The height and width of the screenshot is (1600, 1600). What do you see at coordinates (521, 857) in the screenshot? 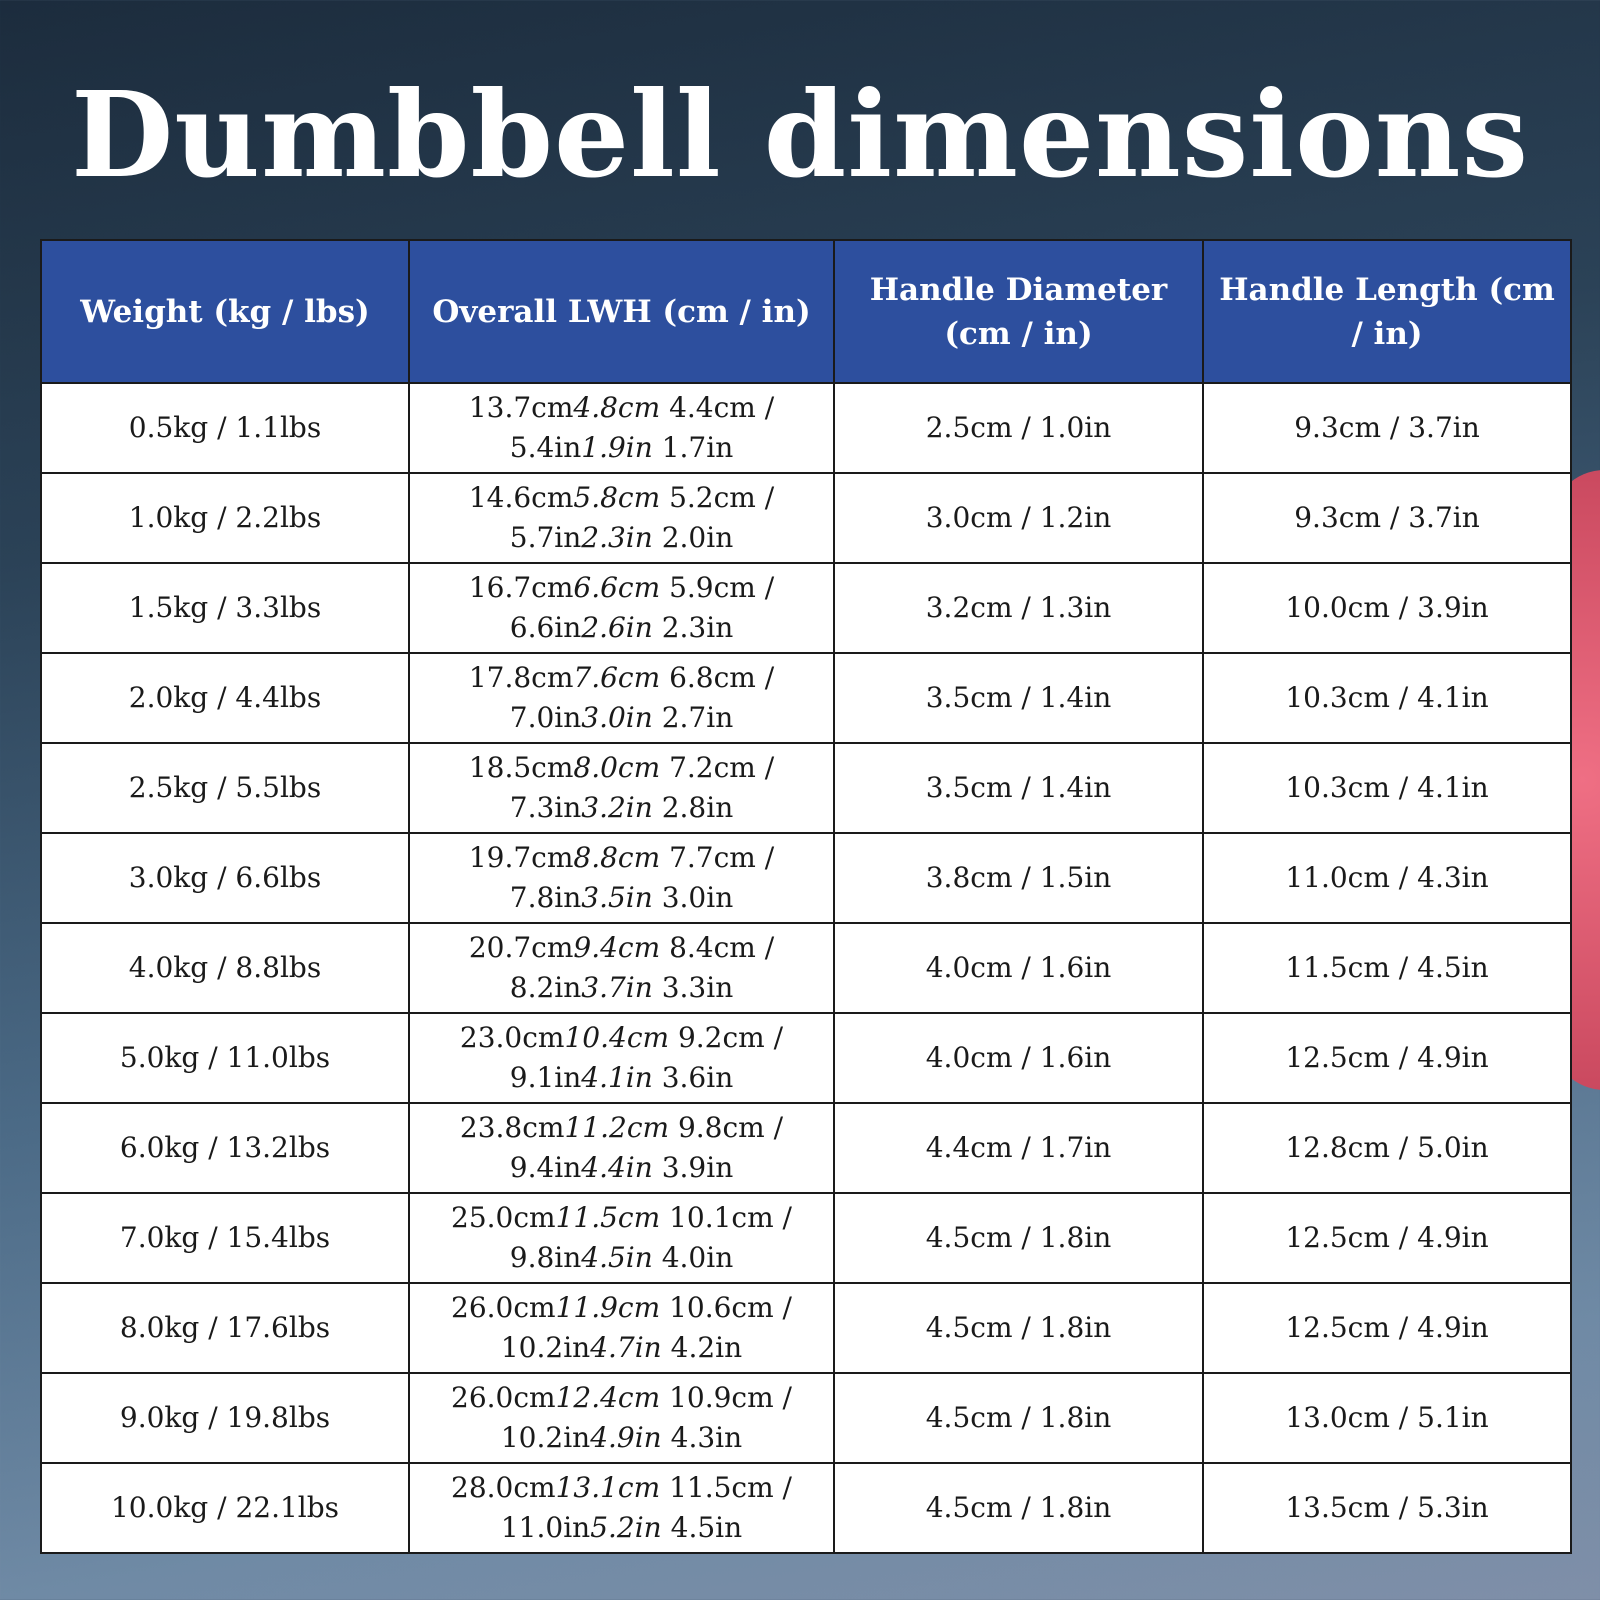
I see `dimension-part: 19.7cm` at bounding box center [521, 857].